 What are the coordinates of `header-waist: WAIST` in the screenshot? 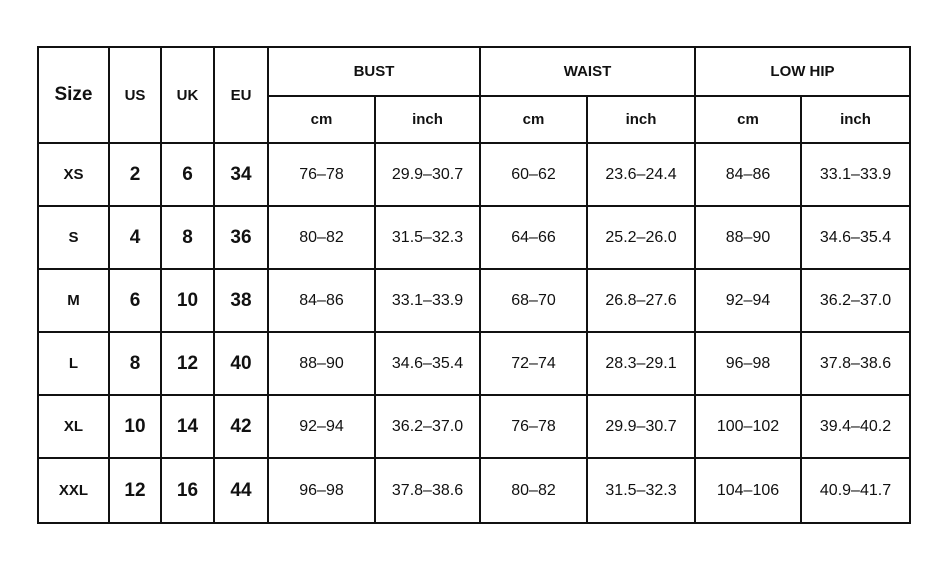 It's located at (587, 71).